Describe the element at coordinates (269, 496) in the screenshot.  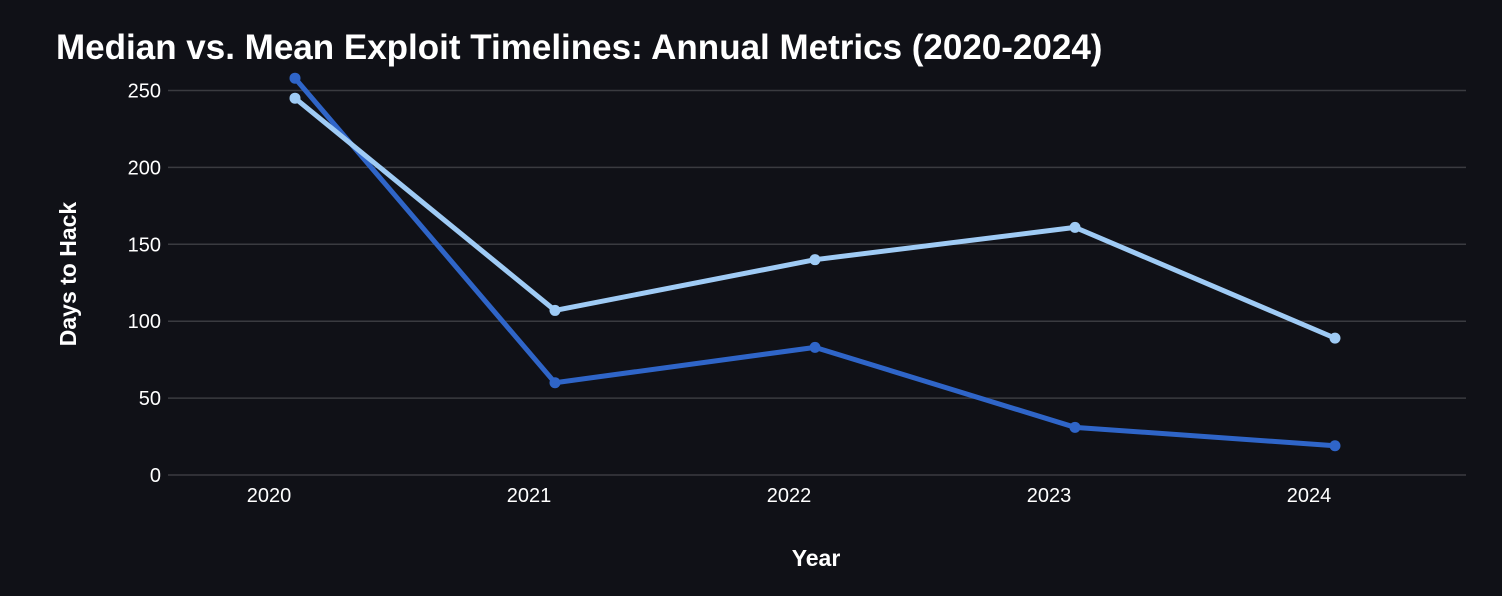
I see `x-tick-label: 2020` at that location.